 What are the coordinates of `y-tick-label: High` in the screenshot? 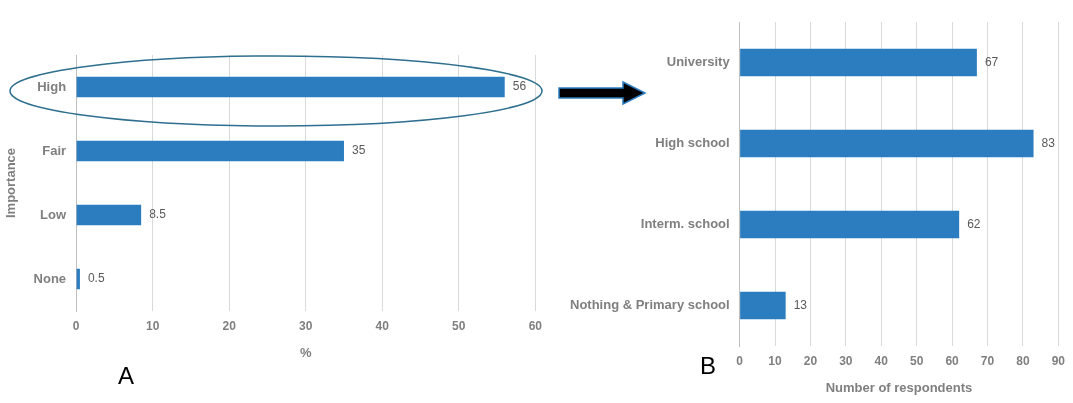 It's located at (52, 86).